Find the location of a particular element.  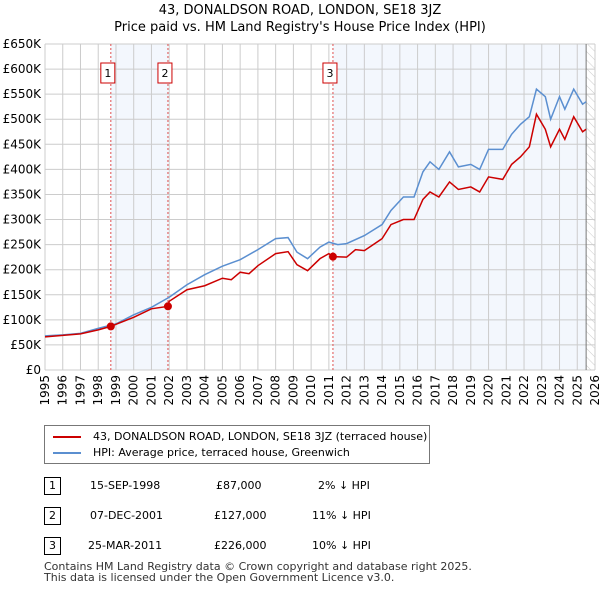

x-tick-label: 2019 is located at coordinates (471, 390).